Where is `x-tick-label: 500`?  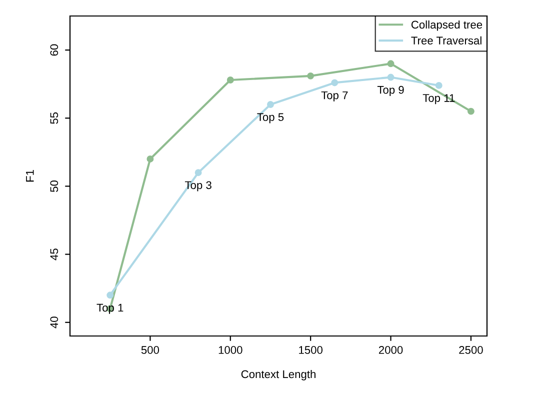
x-tick-label: 500 is located at coordinates (150, 350).